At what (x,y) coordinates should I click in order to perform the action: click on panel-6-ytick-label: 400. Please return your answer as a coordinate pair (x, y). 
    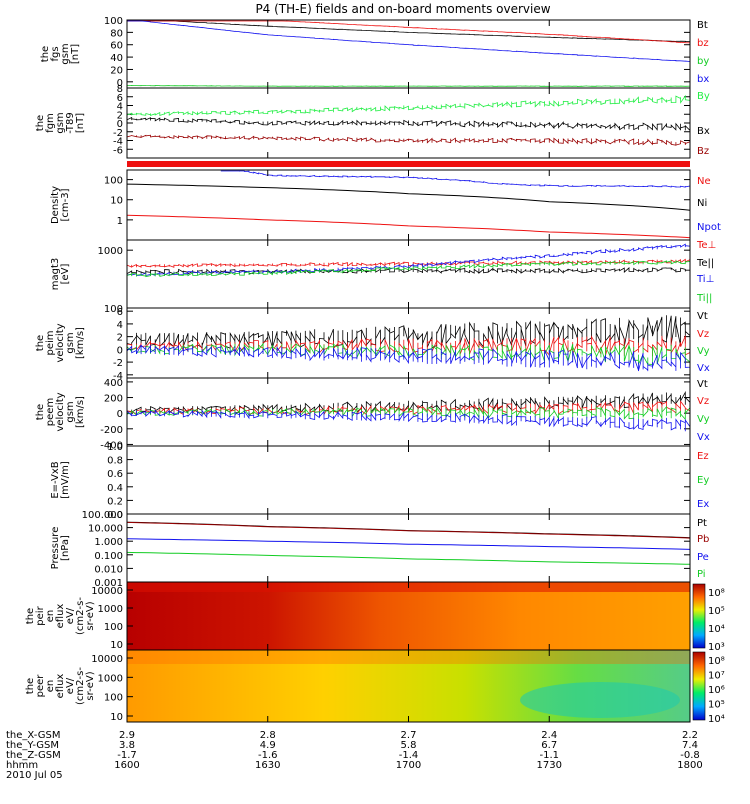
    Looking at the image, I should click on (113, 383).